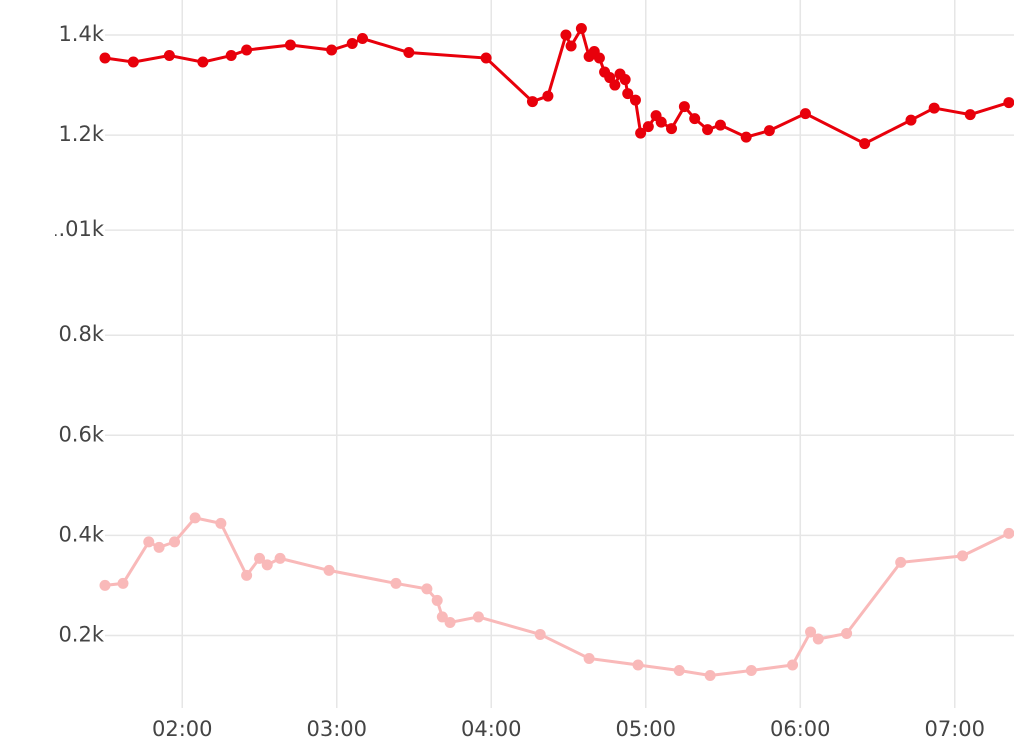  What do you see at coordinates (557, 85) in the screenshot?
I see `series-line` at bounding box center [557, 85].